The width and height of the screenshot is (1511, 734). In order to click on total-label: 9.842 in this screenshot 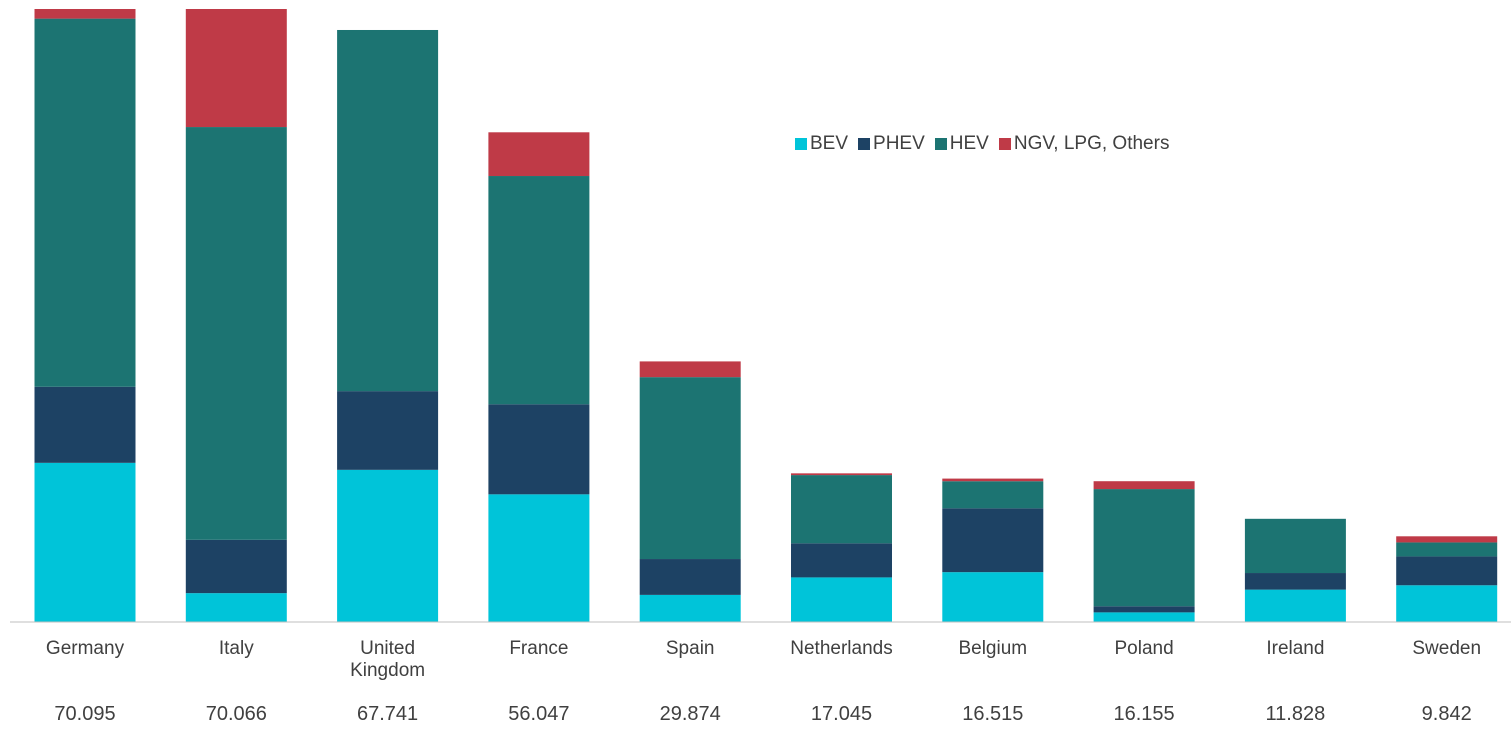, I will do `click(1446, 714)`.